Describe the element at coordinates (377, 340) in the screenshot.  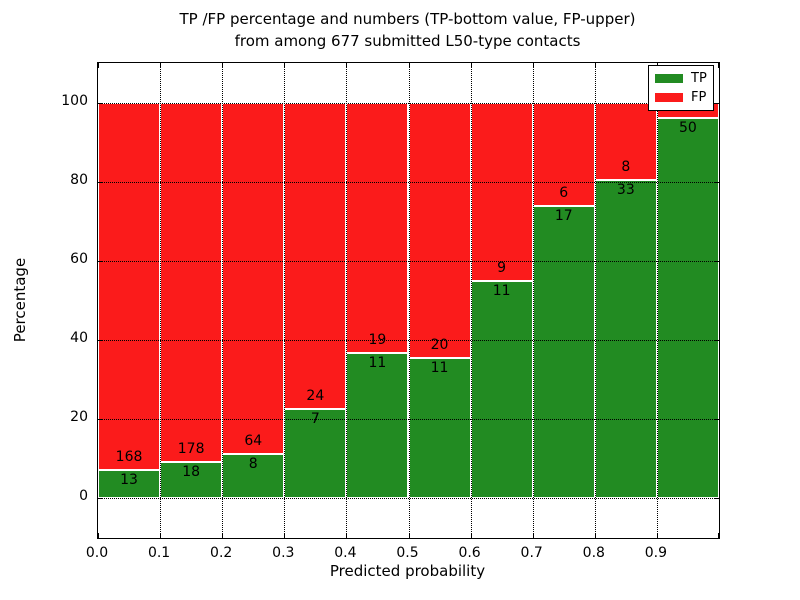
I see `fp-count-label: 19` at that location.